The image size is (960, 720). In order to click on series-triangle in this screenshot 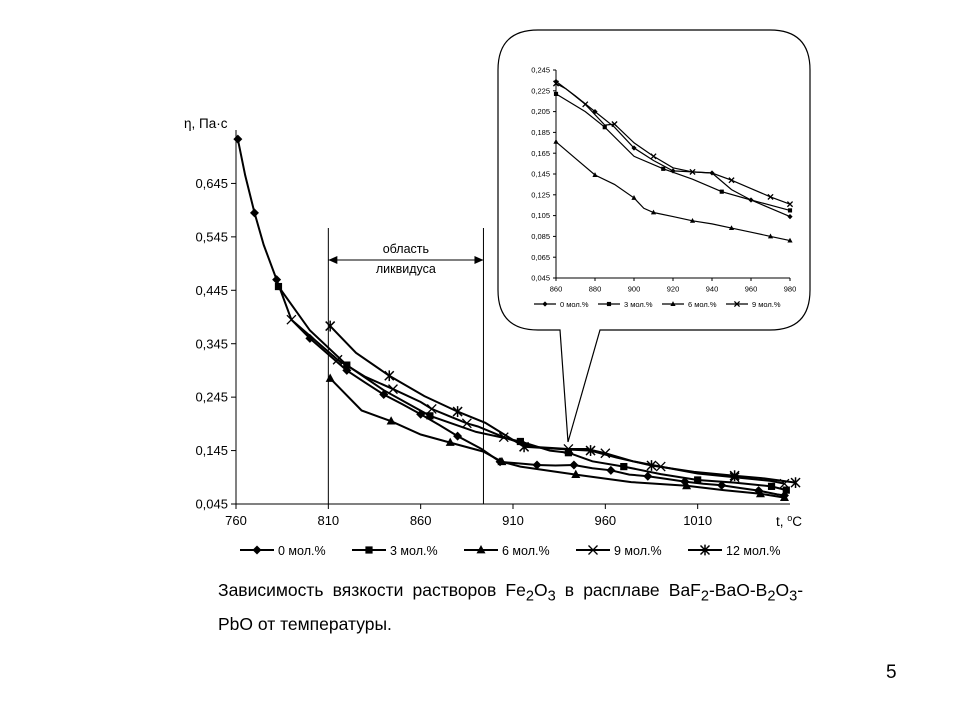, I will do `click(673, 190)`.